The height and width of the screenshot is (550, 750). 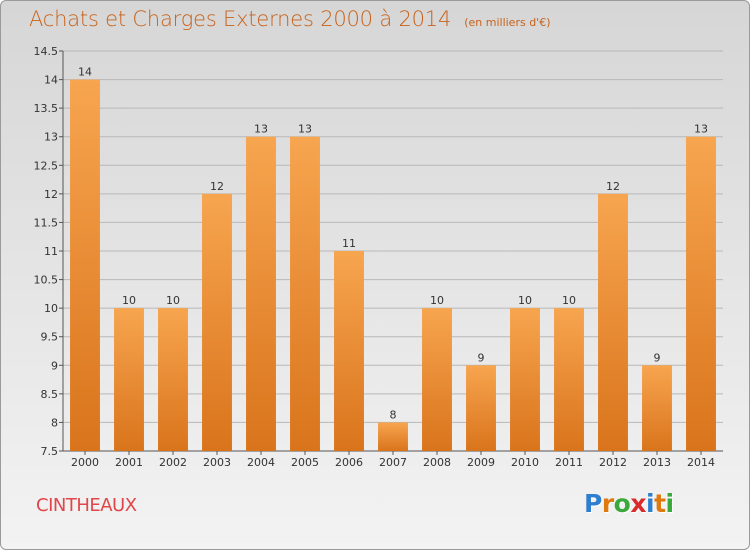 What do you see at coordinates (85, 462) in the screenshot?
I see `x-tick-label: 2000` at bounding box center [85, 462].